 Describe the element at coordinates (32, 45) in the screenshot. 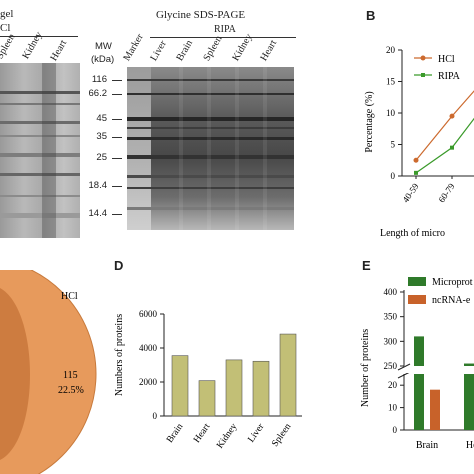

I see `left-lane-label-kidney: Kidney` at that location.